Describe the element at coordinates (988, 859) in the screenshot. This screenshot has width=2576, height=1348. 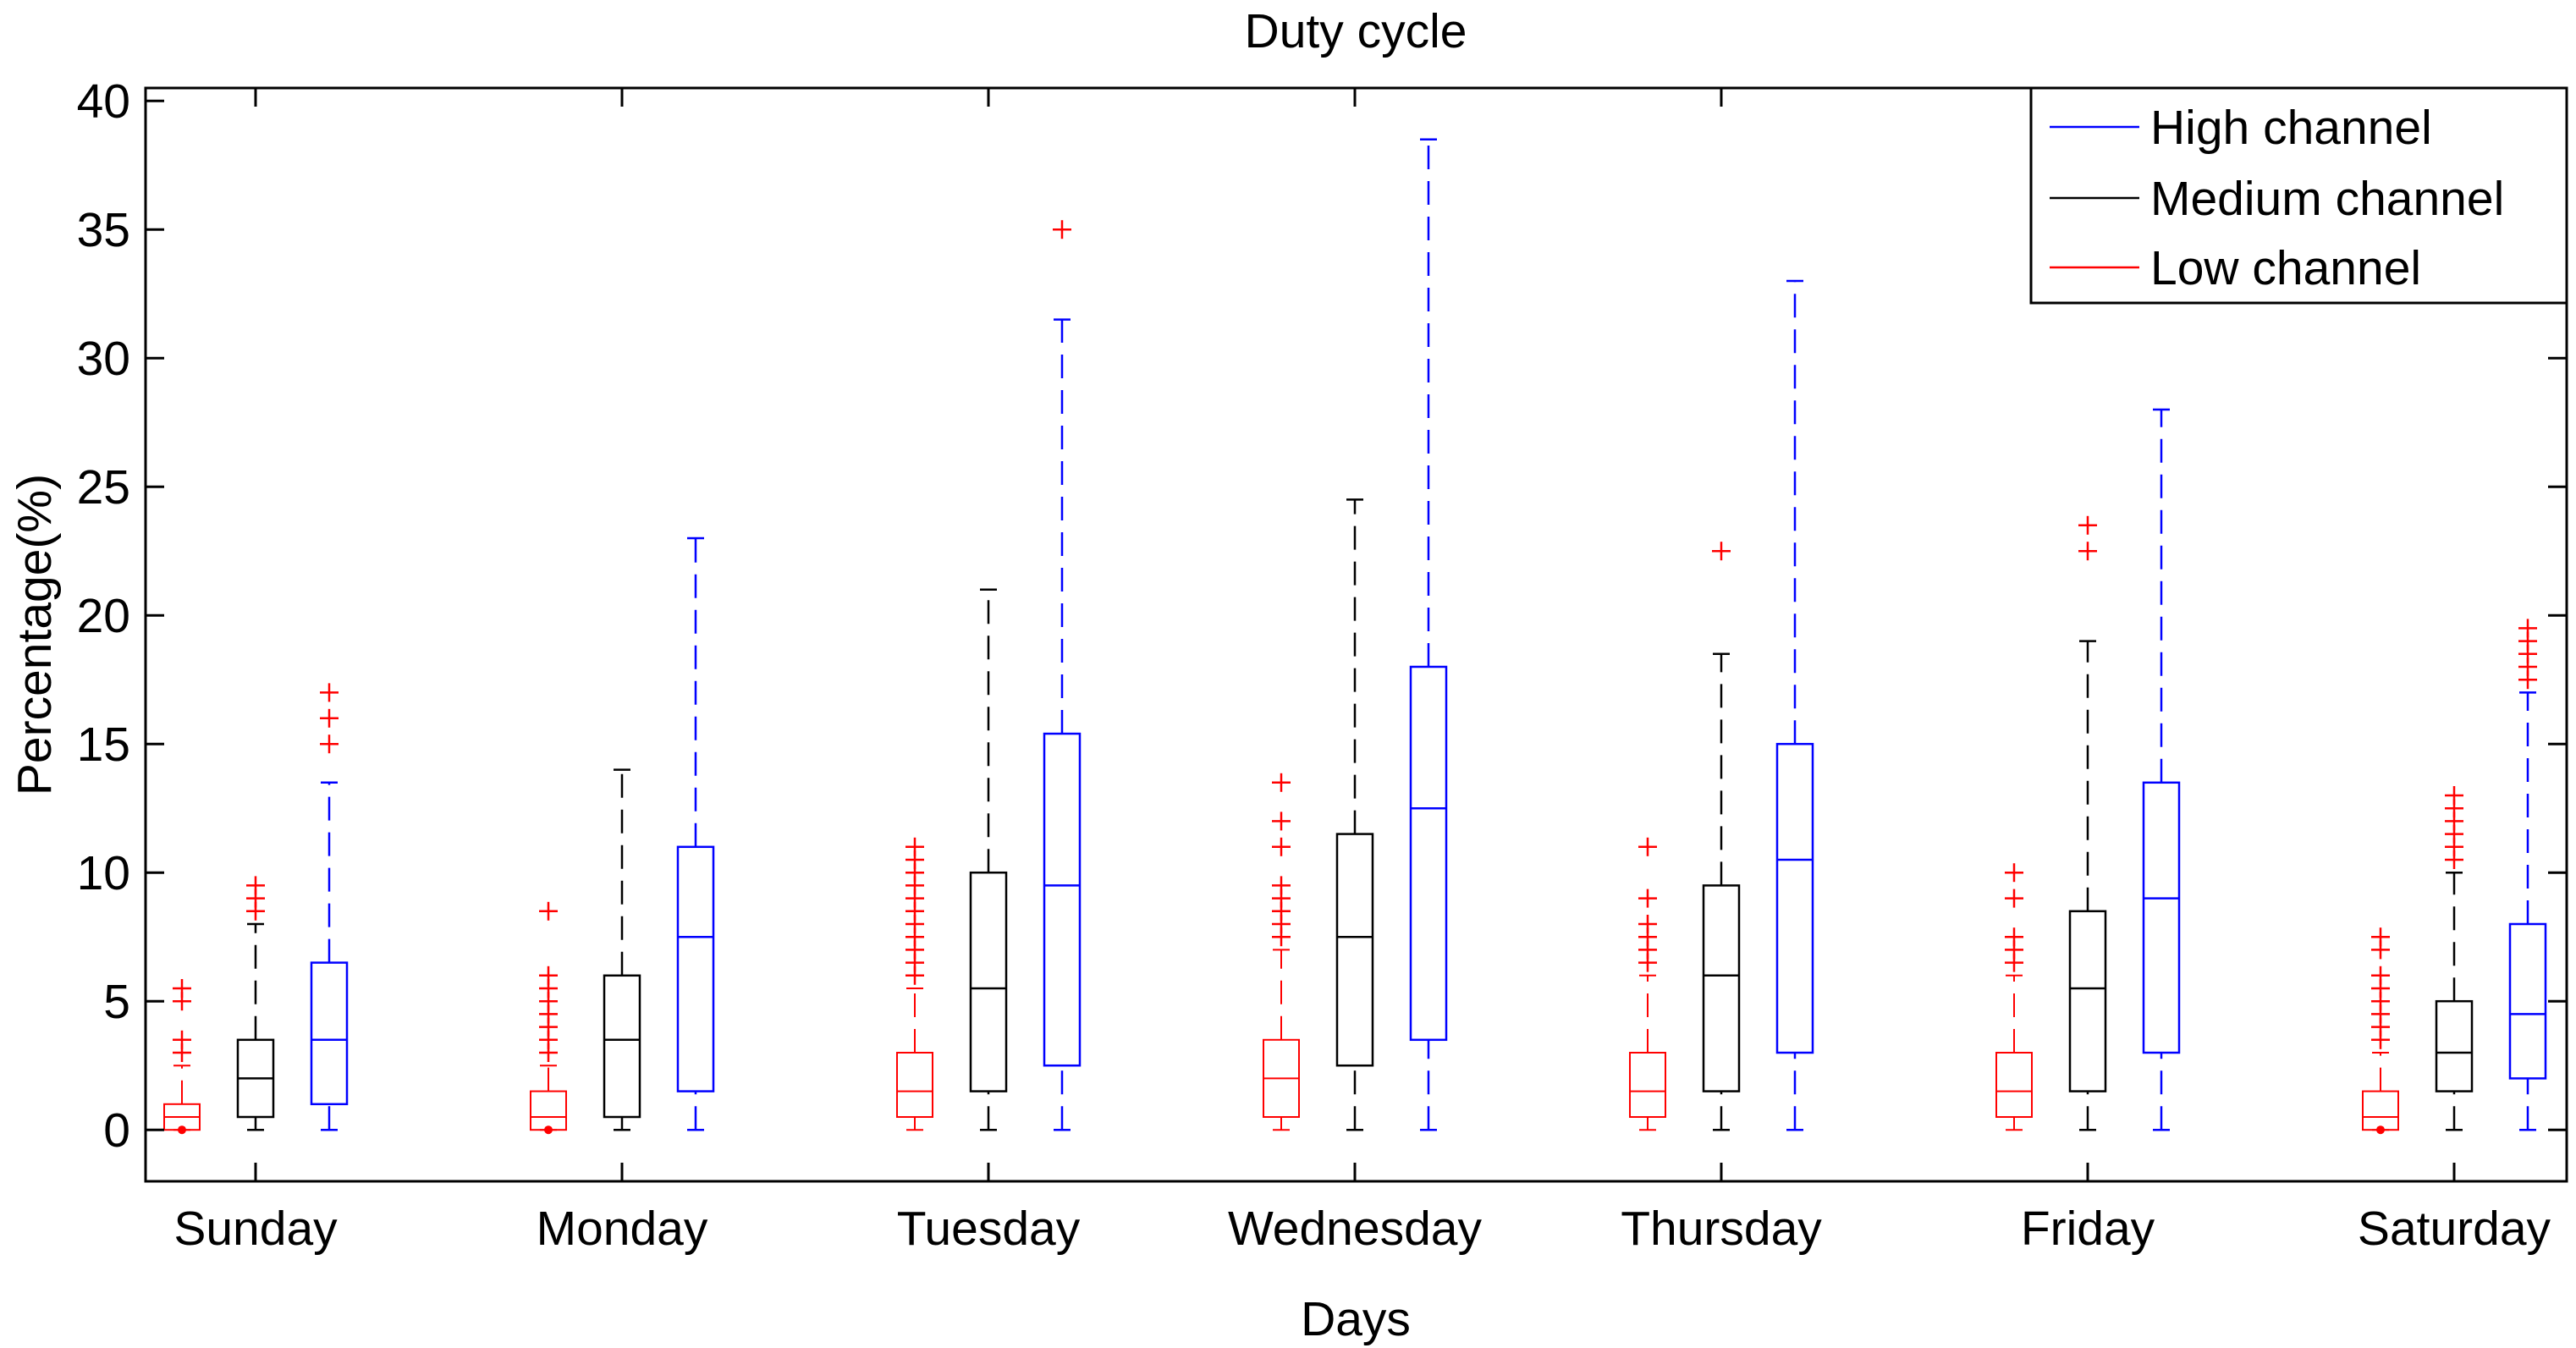
I see `box-medium-channel-tuesday` at that location.